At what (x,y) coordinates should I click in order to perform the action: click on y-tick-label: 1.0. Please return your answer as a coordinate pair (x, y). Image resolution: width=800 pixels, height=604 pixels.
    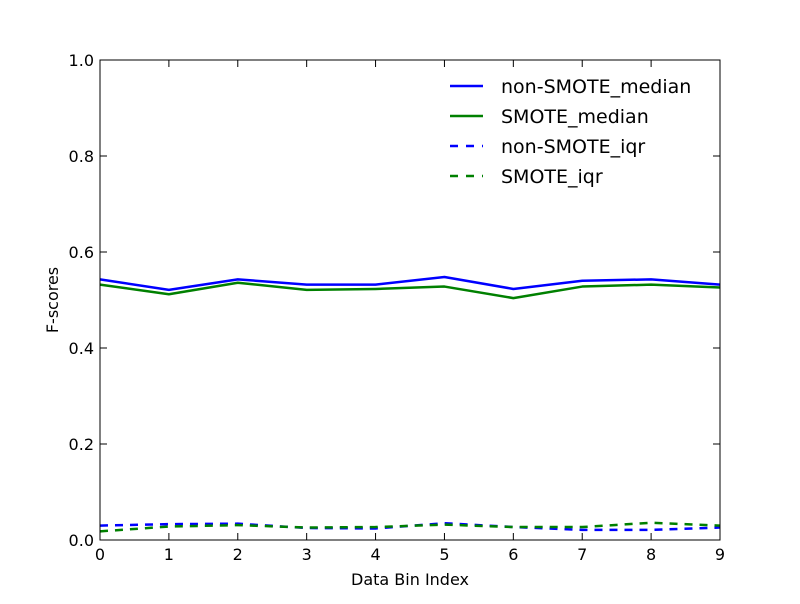
    Looking at the image, I should click on (81, 60).